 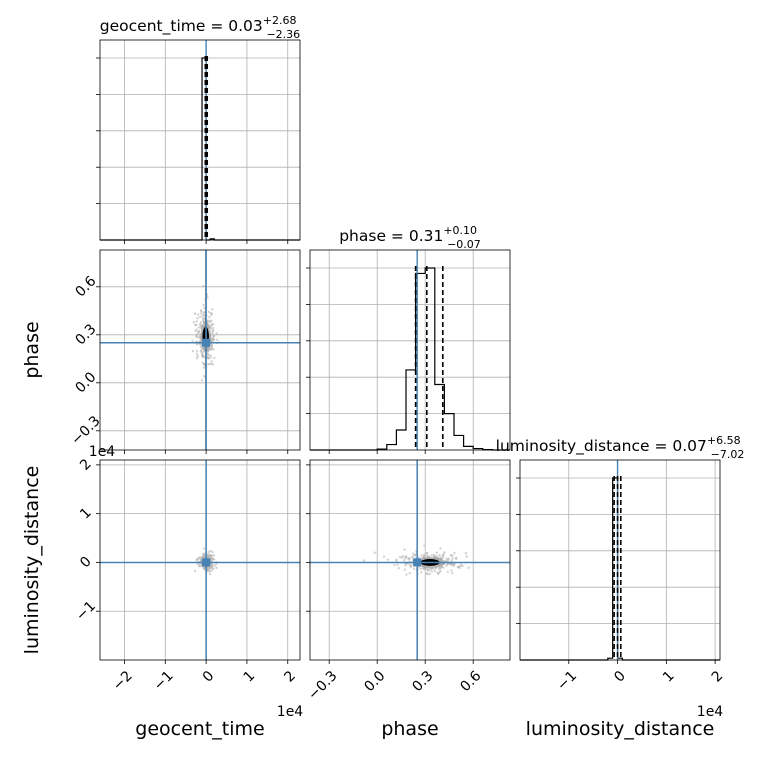 I want to click on title-median: 0.07, so click(x=689, y=446).